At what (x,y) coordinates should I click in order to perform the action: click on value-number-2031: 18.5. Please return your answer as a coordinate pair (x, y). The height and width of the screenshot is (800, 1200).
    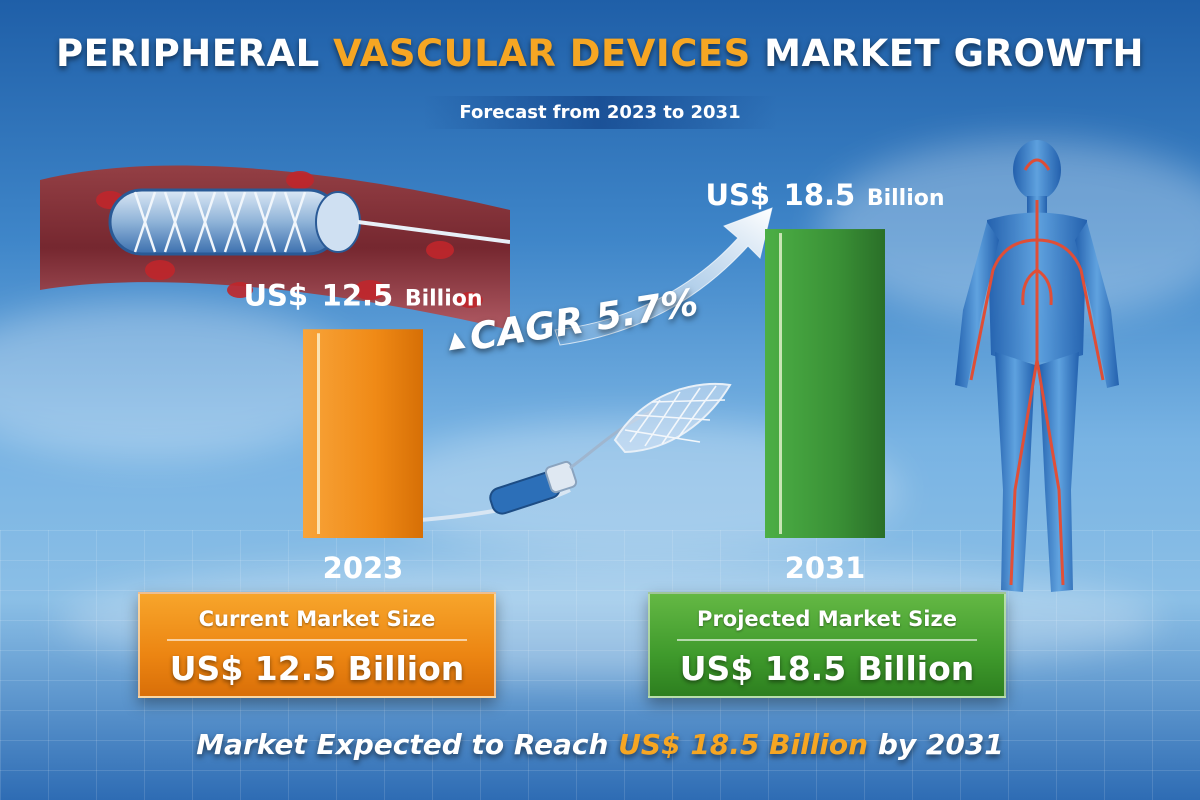
    Looking at the image, I should click on (820, 195).